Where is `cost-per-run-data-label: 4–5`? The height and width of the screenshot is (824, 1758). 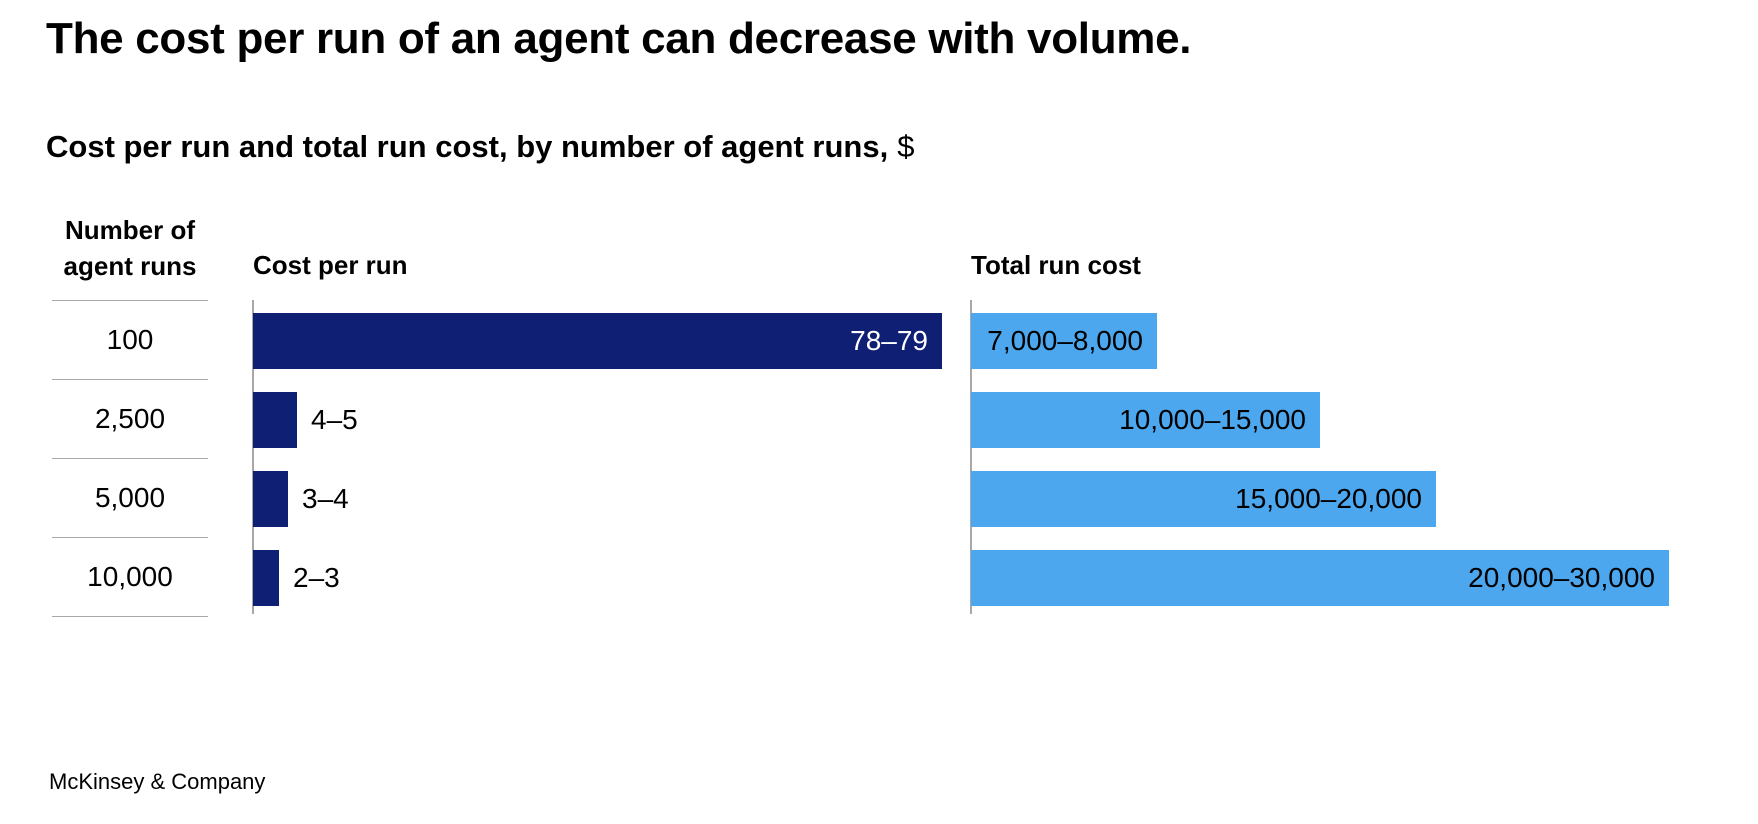
cost-per-run-data-label: 4–5 is located at coordinates (334, 419).